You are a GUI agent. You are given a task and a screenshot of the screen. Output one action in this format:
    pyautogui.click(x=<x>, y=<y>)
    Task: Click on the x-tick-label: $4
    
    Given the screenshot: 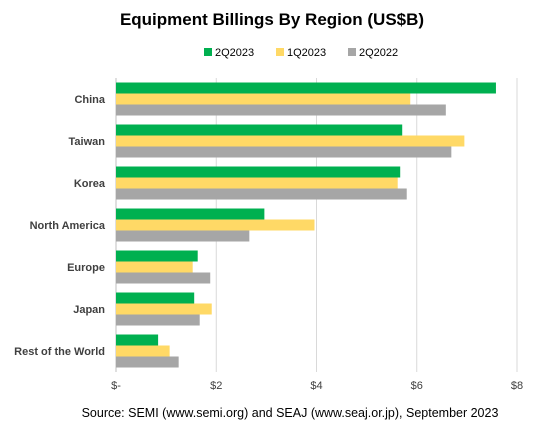 What is the action you would take?
    pyautogui.click(x=316, y=386)
    